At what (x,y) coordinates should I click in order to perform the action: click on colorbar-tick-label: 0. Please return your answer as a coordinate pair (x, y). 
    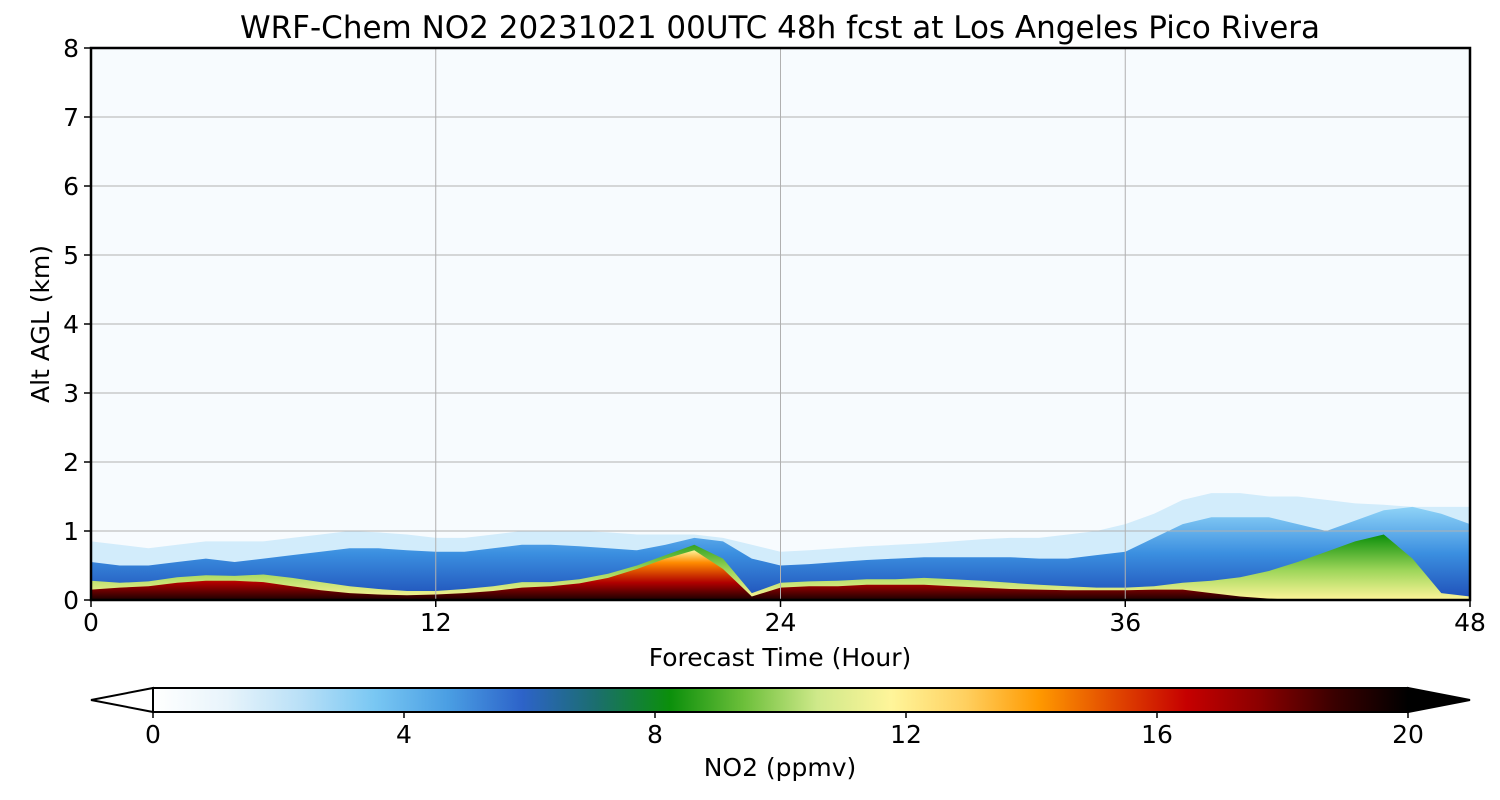
    Looking at the image, I should click on (153, 734).